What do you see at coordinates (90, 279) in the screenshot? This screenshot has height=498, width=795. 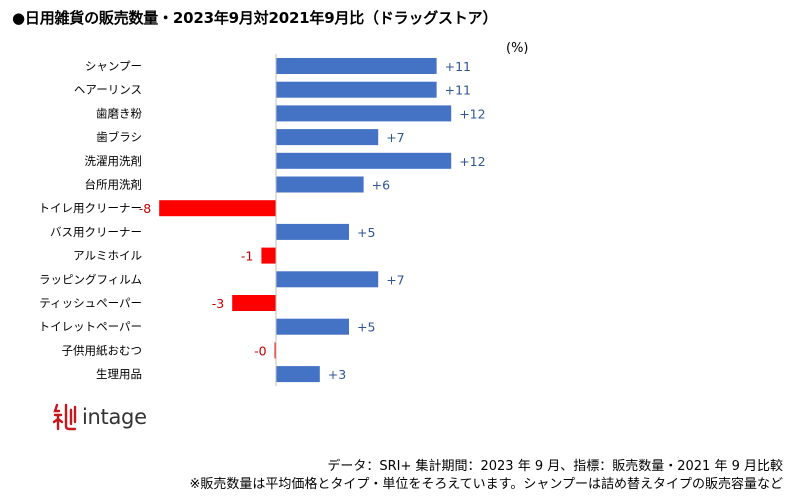 I see `category-label: ラッピングフィルム` at bounding box center [90, 279].